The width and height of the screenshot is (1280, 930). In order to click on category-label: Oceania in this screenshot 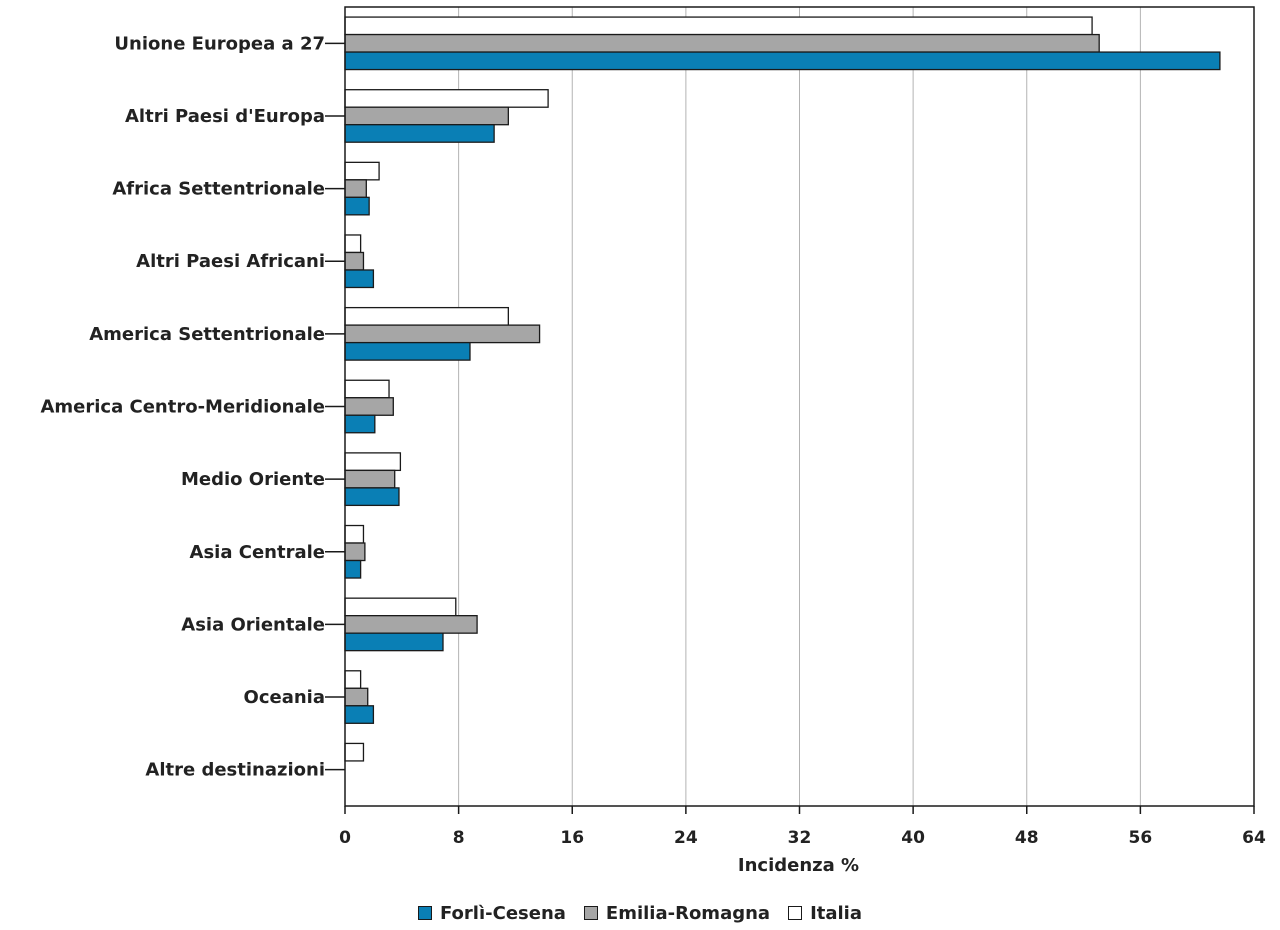, I will do `click(284, 697)`.